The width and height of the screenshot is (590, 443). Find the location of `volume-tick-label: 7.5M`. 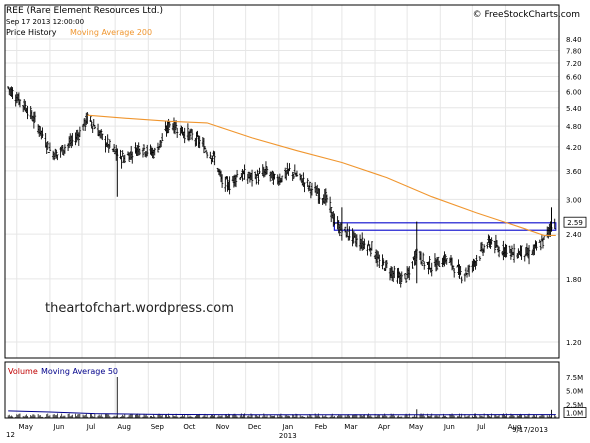

volume-tick-label: 7.5M is located at coordinates (574, 378).